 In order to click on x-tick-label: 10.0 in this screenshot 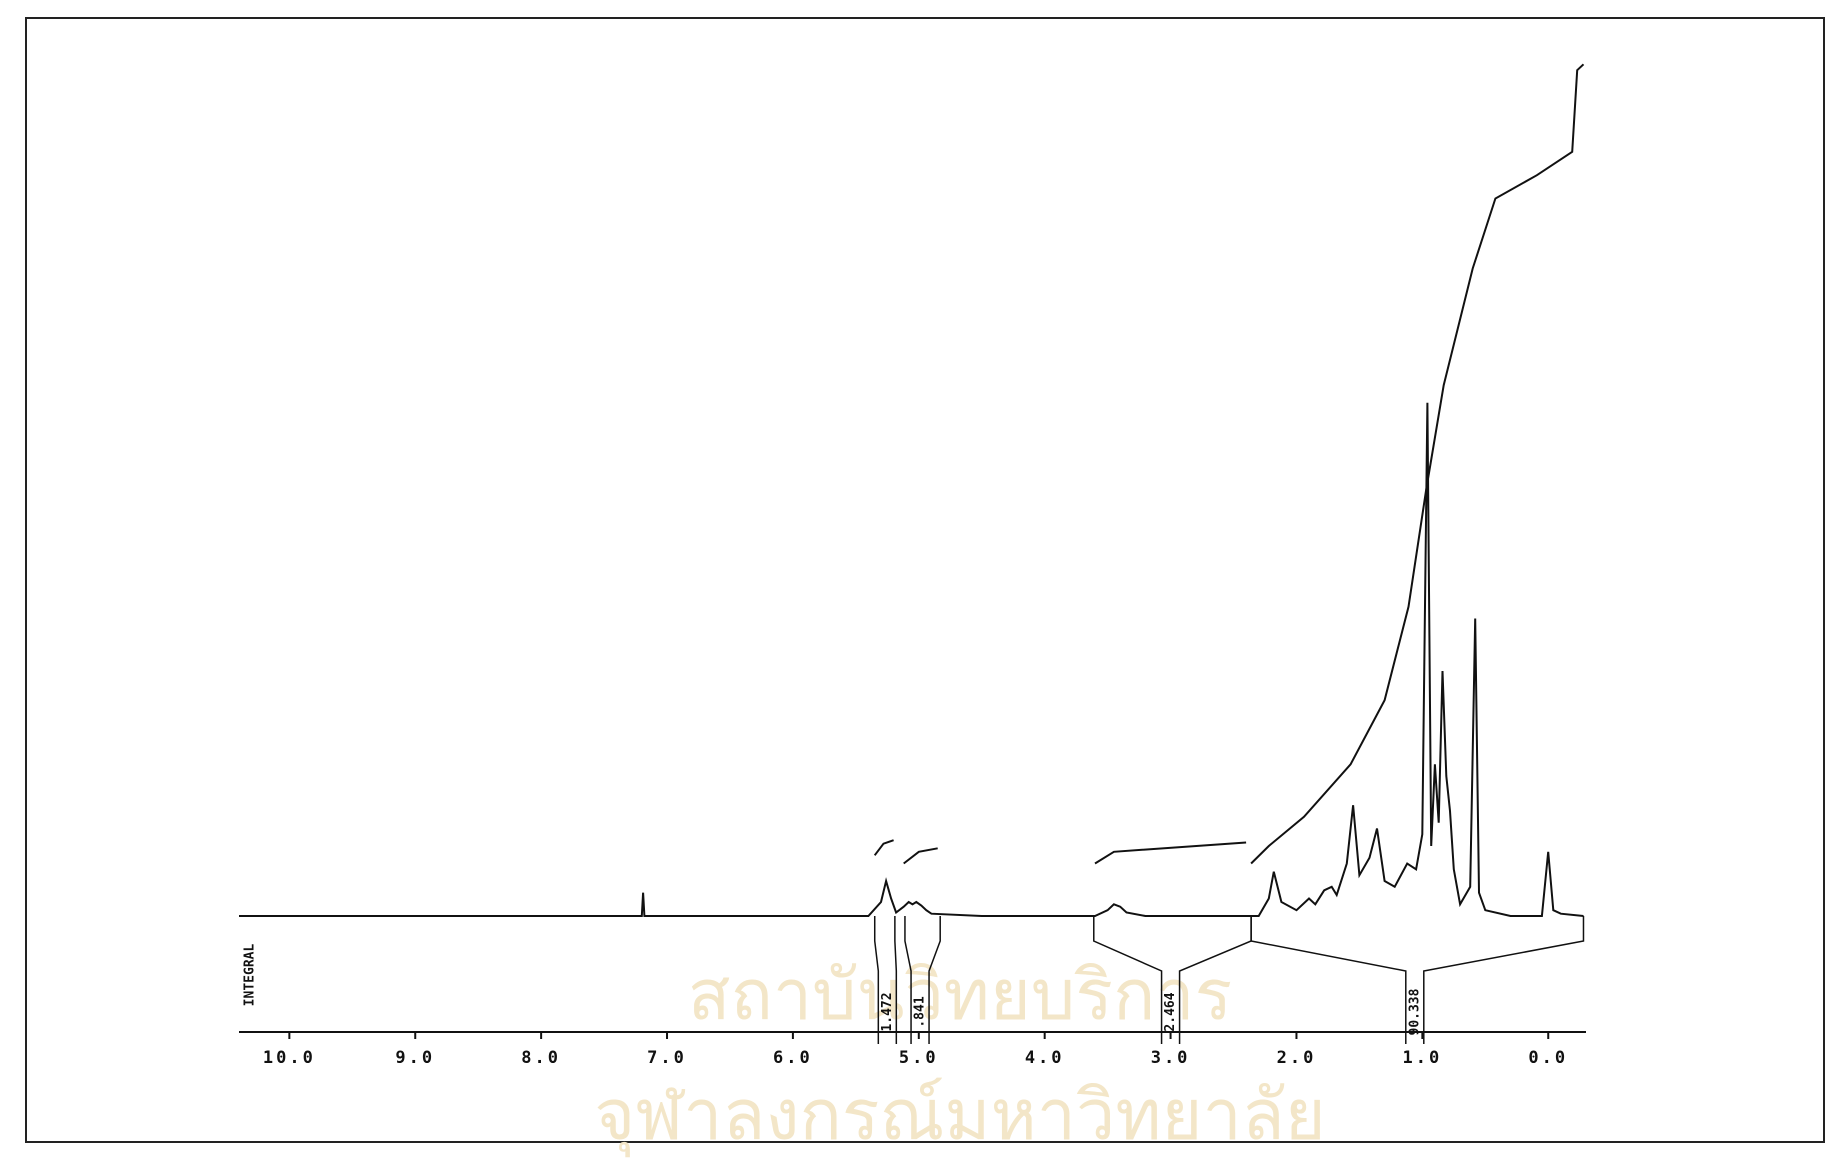, I will do `click(289, 1058)`.